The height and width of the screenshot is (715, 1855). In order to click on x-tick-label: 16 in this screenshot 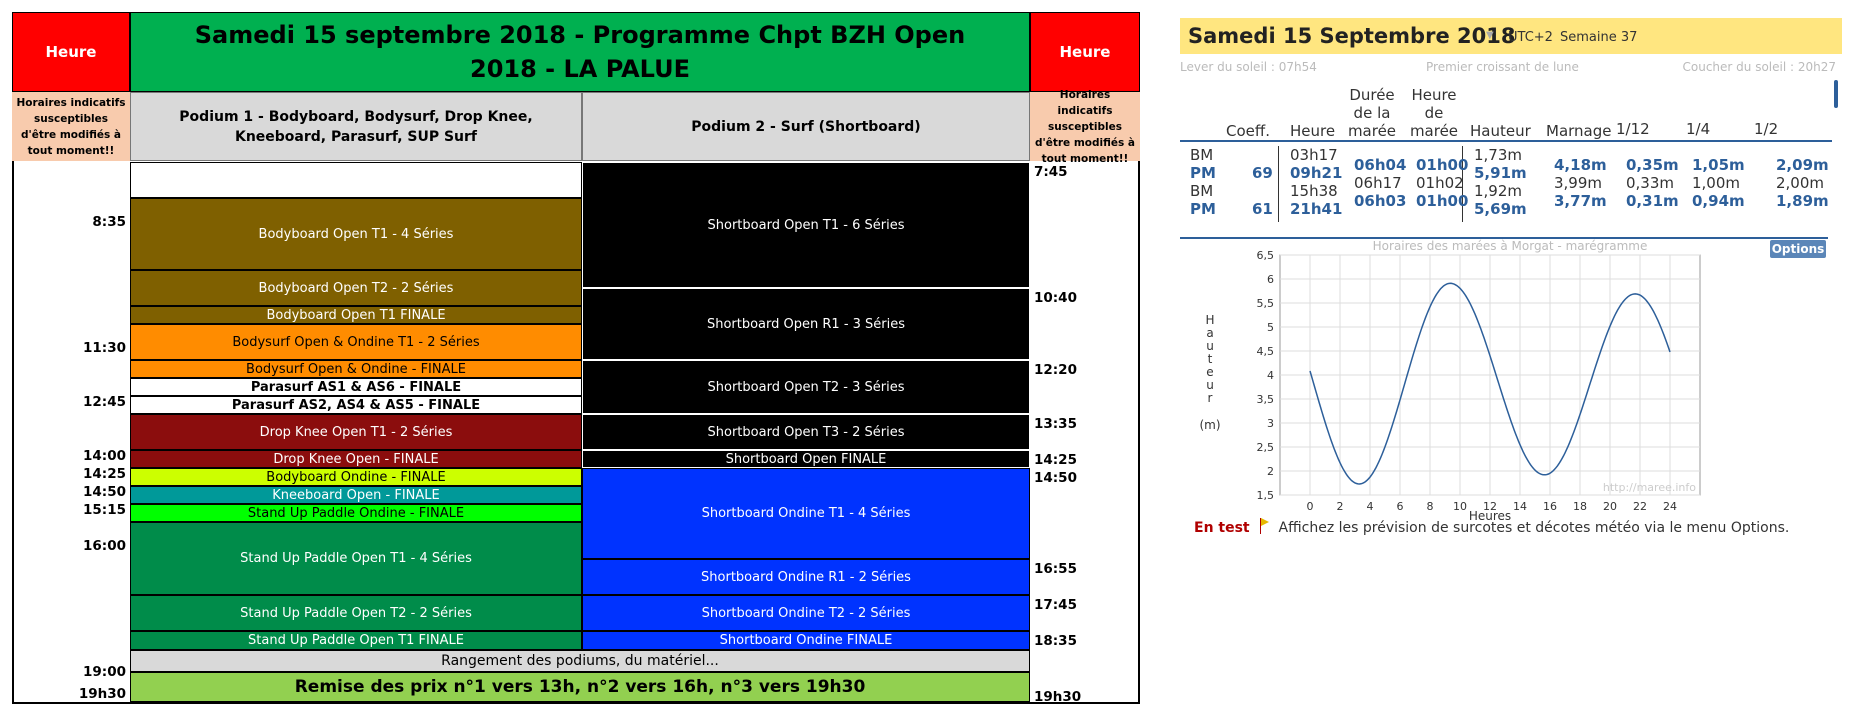, I will do `click(1550, 506)`.